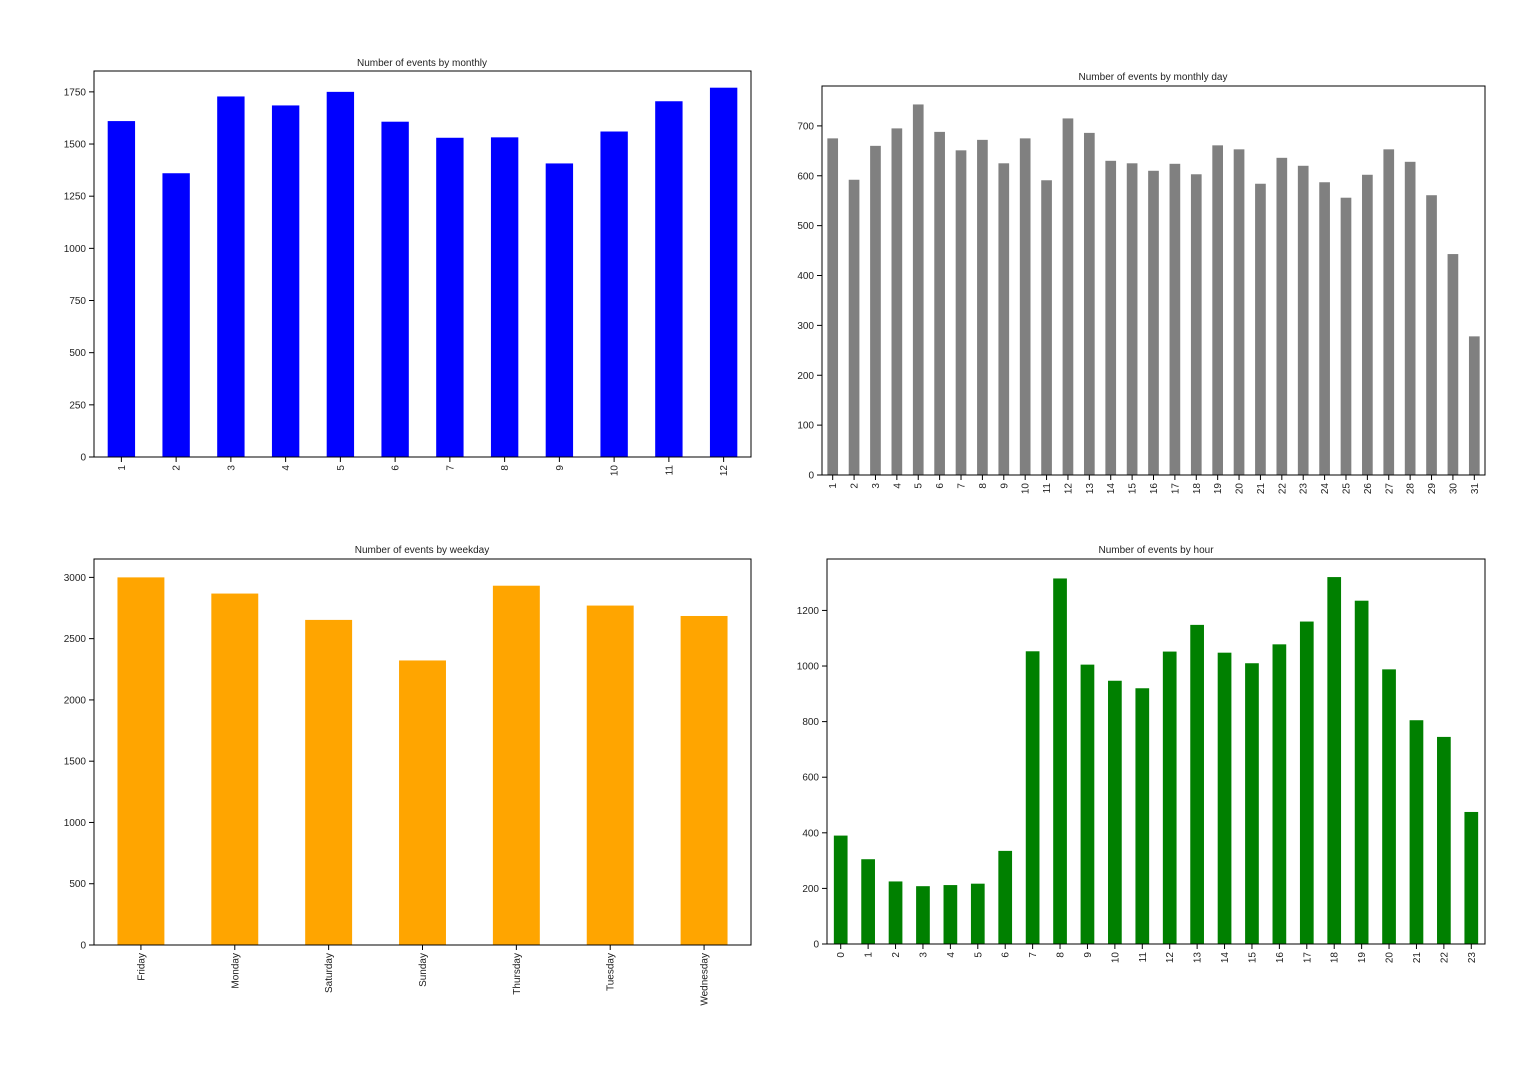  Describe the element at coordinates (1390, 958) in the screenshot. I see `x-tick-label: 20` at that location.